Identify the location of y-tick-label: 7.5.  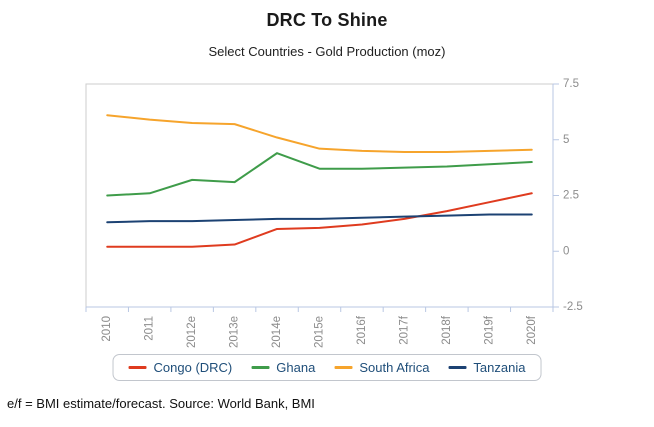
(571, 84).